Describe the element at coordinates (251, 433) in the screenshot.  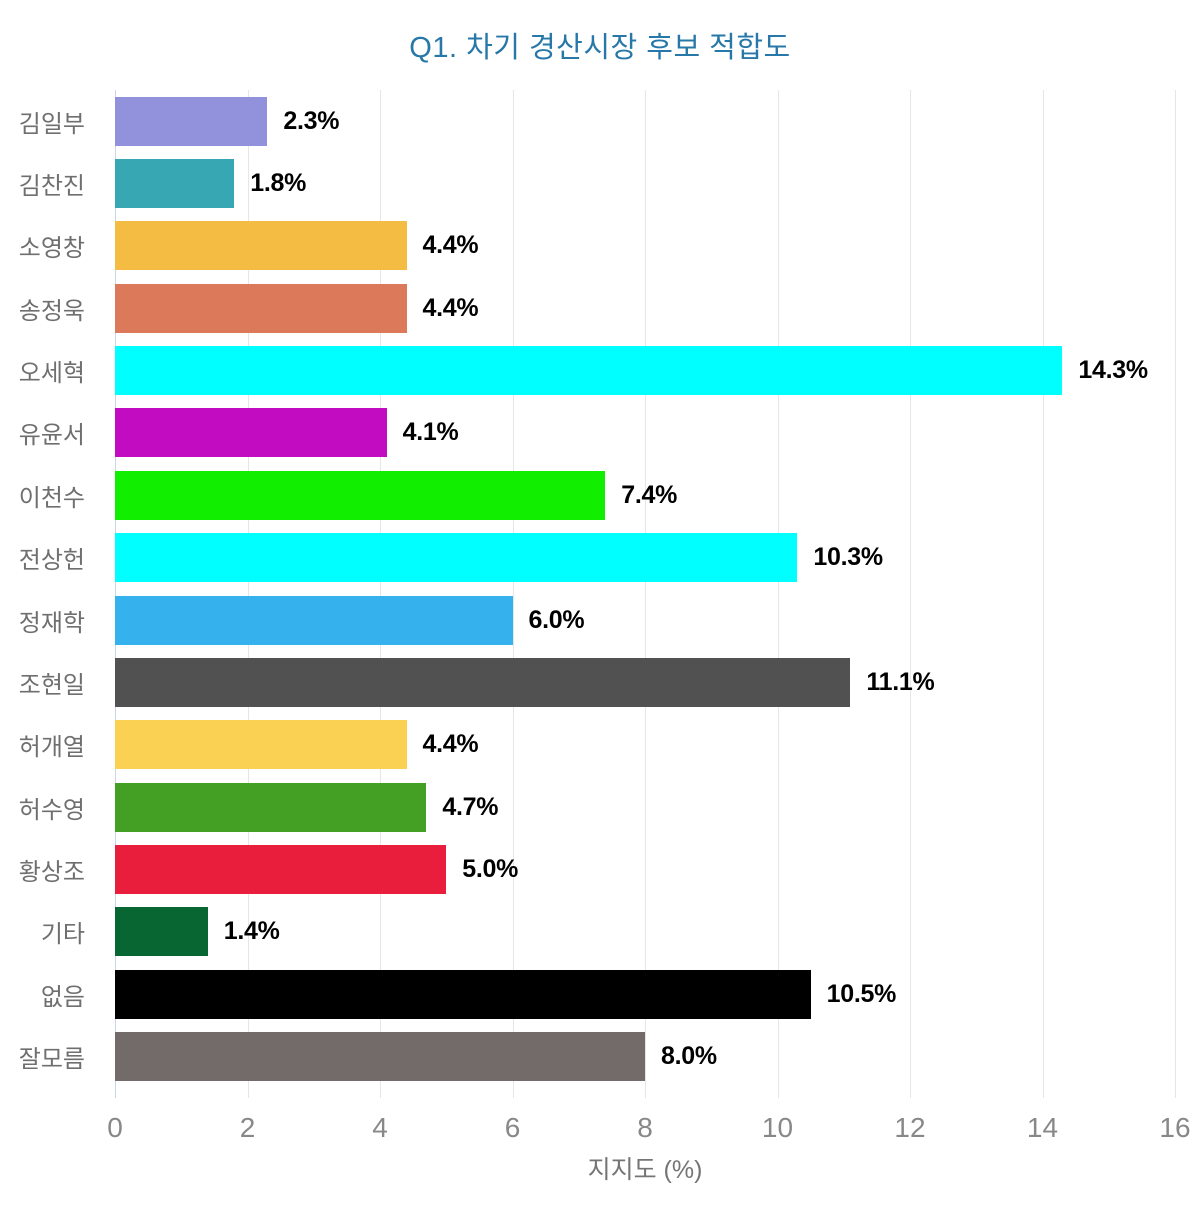
I see `bar-유윤서` at that location.